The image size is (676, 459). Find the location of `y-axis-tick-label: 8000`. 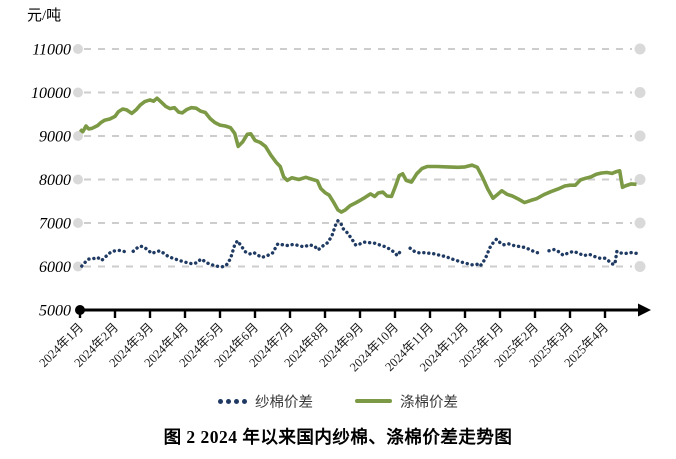

y-axis-tick-label: 8000 is located at coordinates (55, 180).